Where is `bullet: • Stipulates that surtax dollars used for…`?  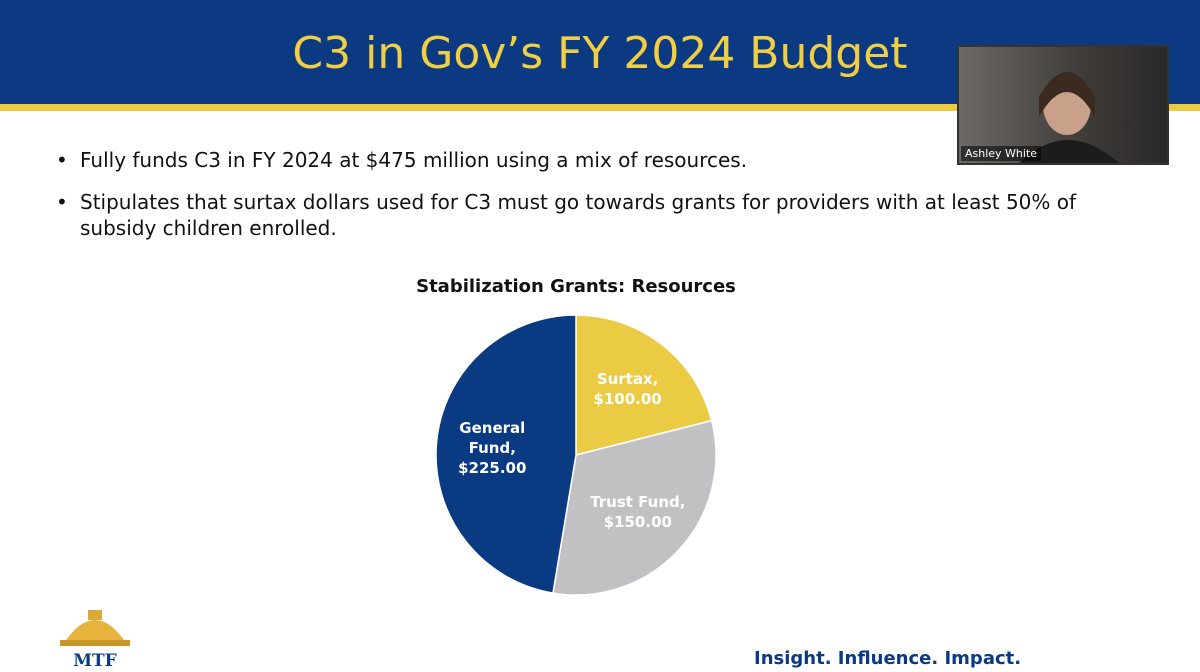
bullet: • Stipulates that surtax dollars used for… is located at coordinates (586, 215).